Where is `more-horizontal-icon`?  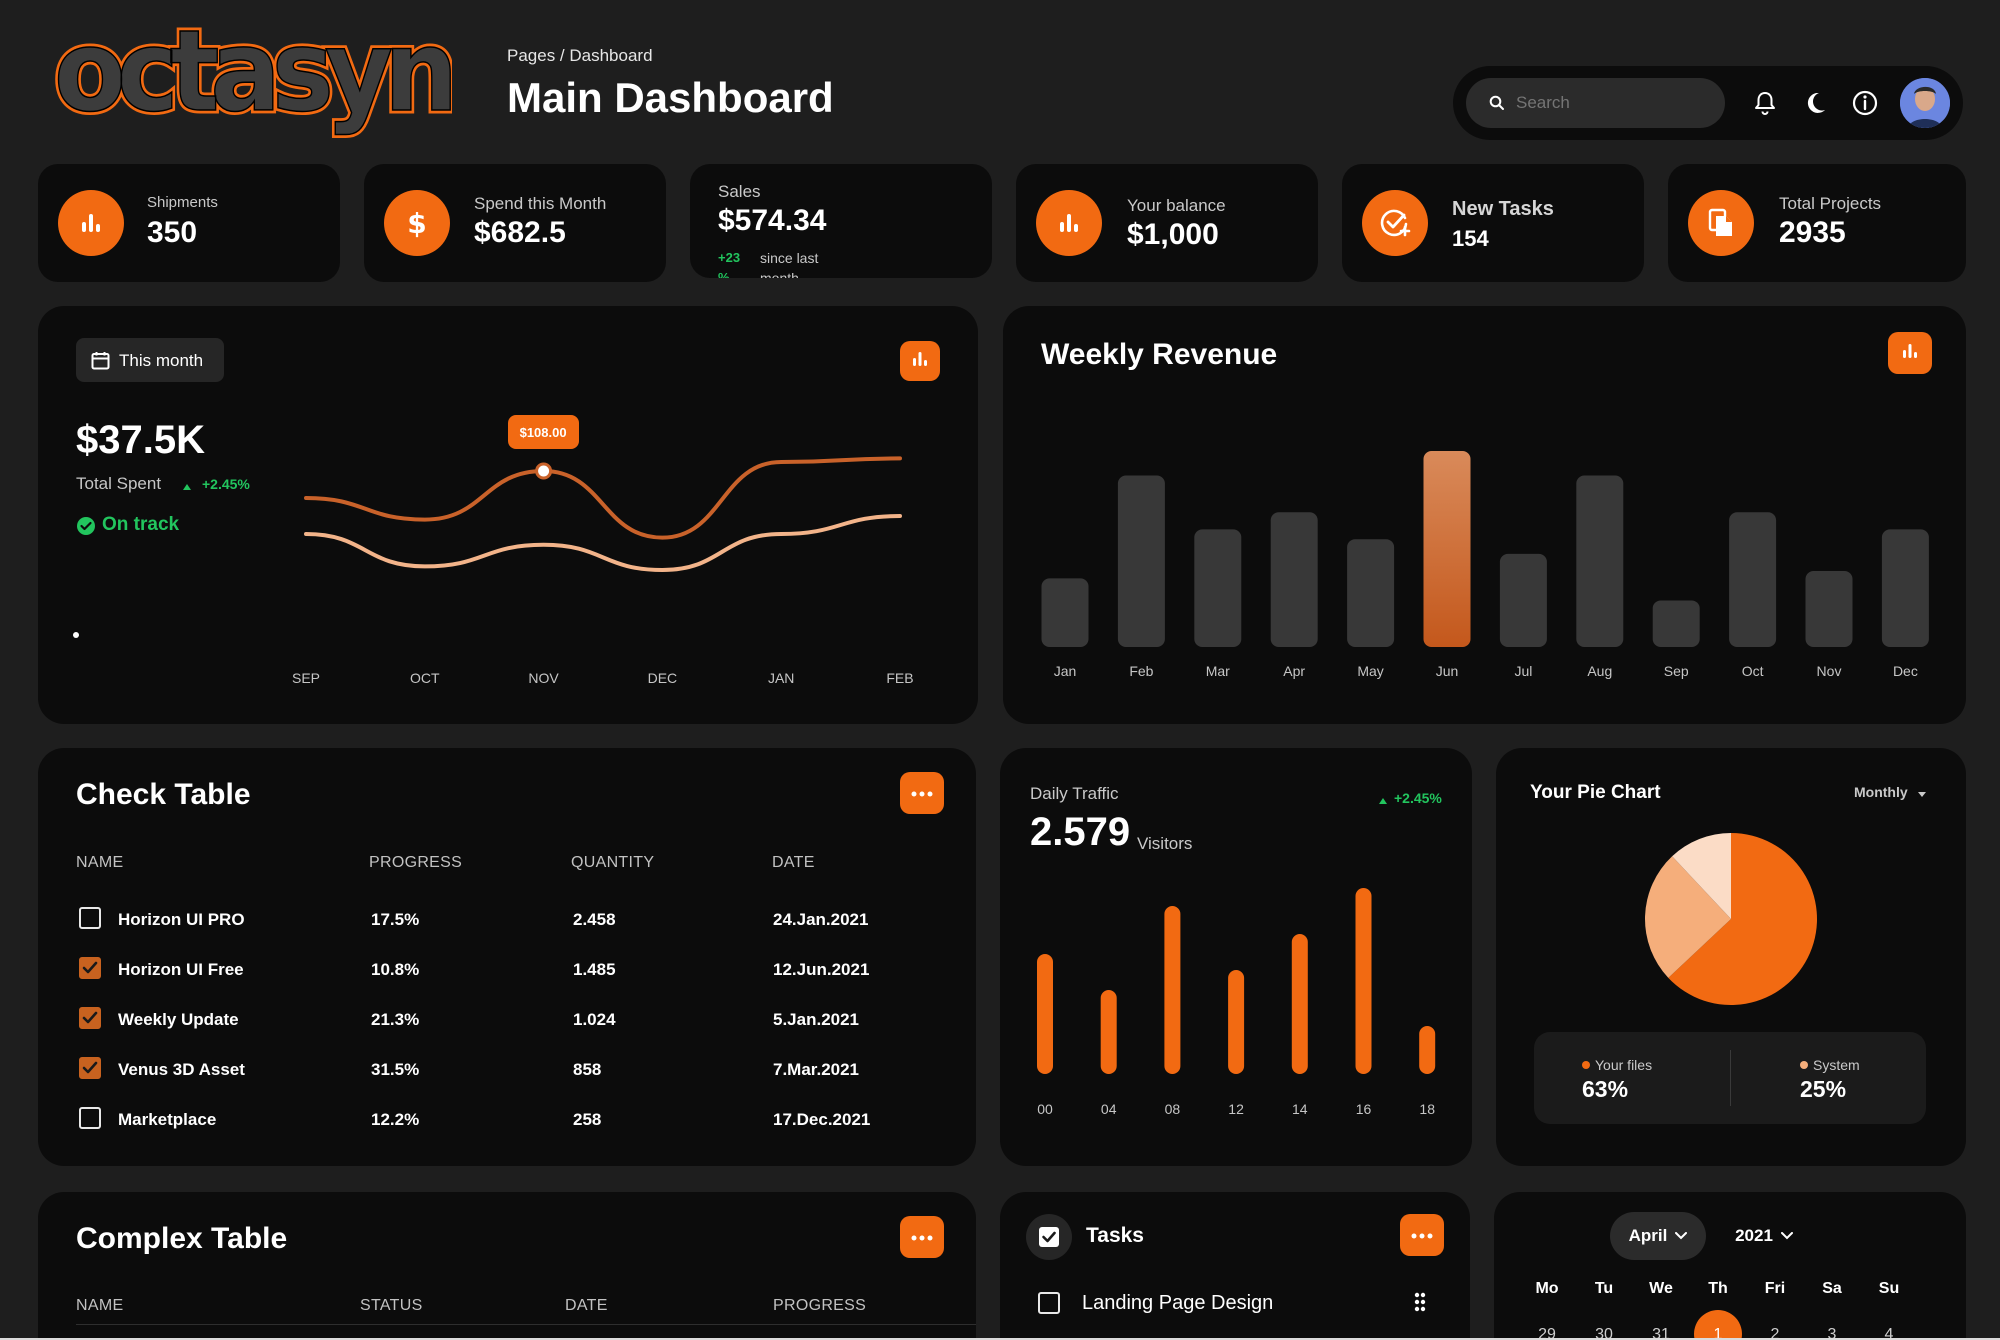 more-horizontal-icon is located at coordinates (922, 793).